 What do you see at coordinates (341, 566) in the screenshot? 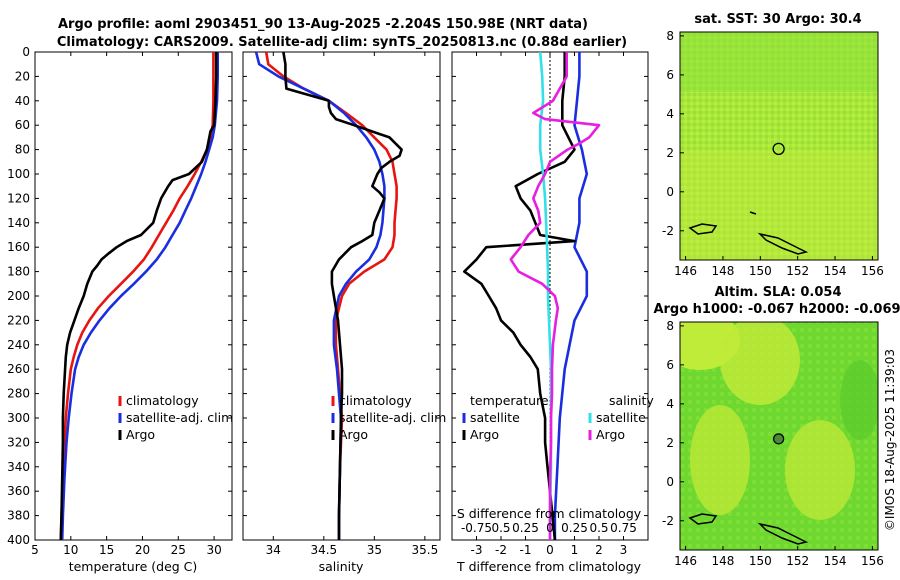
I see `salinity-xlabel: salinity` at bounding box center [341, 566].